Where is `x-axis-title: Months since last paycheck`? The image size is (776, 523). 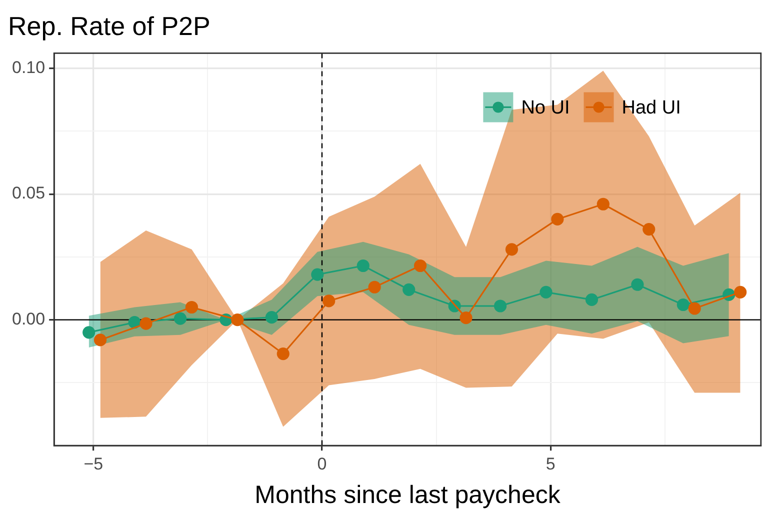 x-axis-title: Months since last paycheck is located at coordinates (407, 494).